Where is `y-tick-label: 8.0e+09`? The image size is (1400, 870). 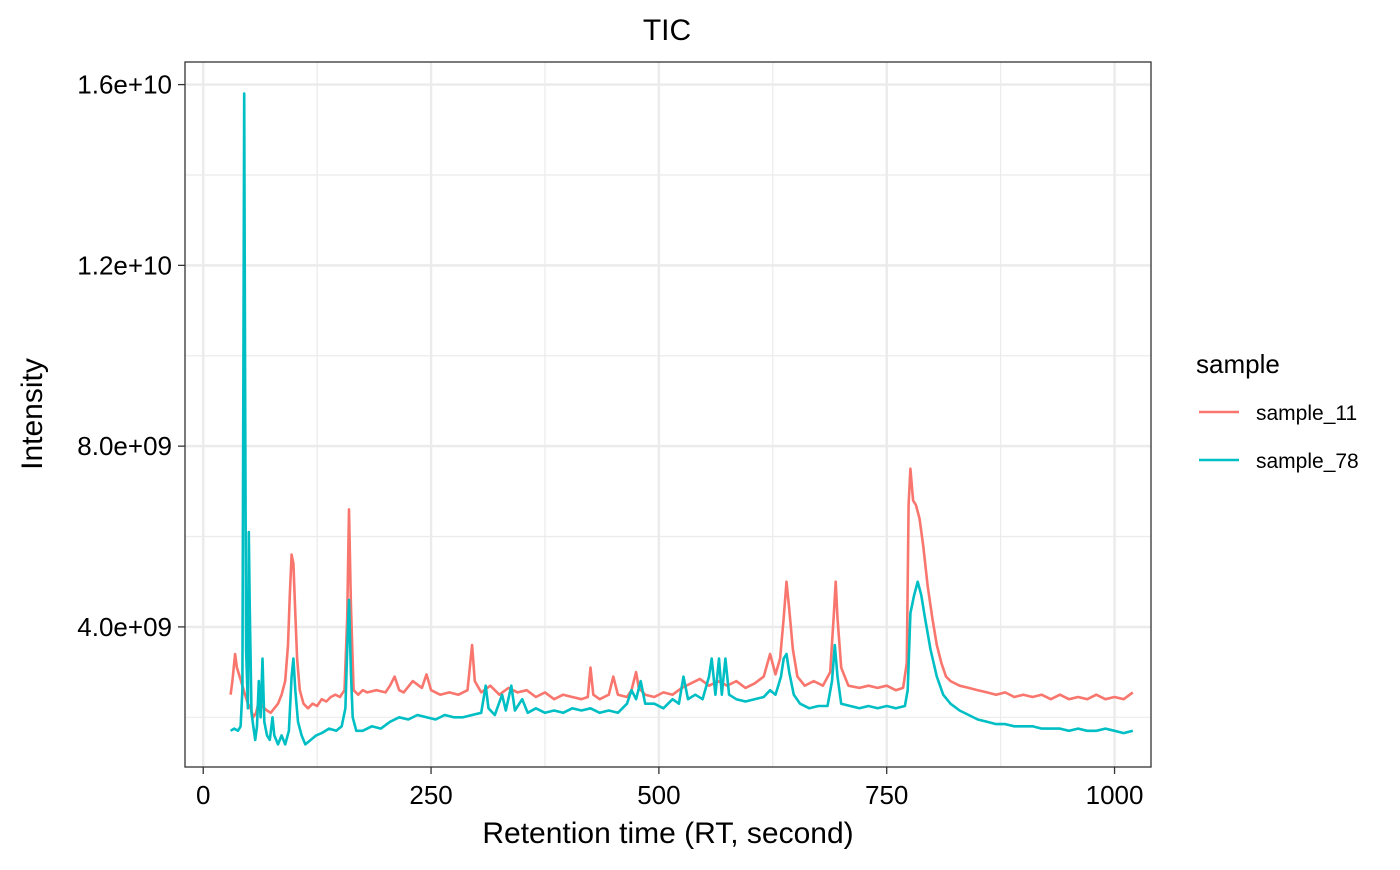
y-tick-label: 8.0e+09 is located at coordinates (124, 446).